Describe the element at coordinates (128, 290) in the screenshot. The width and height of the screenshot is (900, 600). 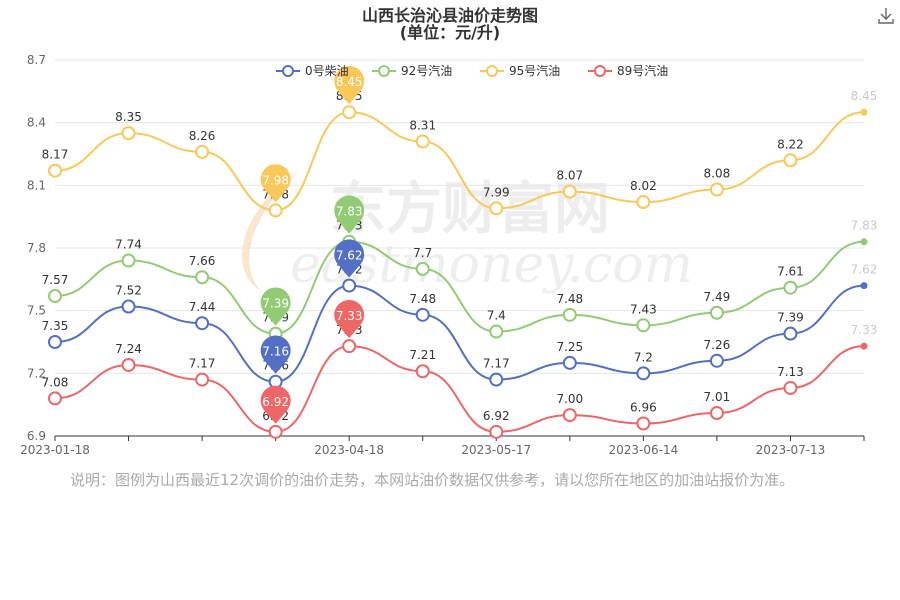
I see `data-label: 7.52` at that location.